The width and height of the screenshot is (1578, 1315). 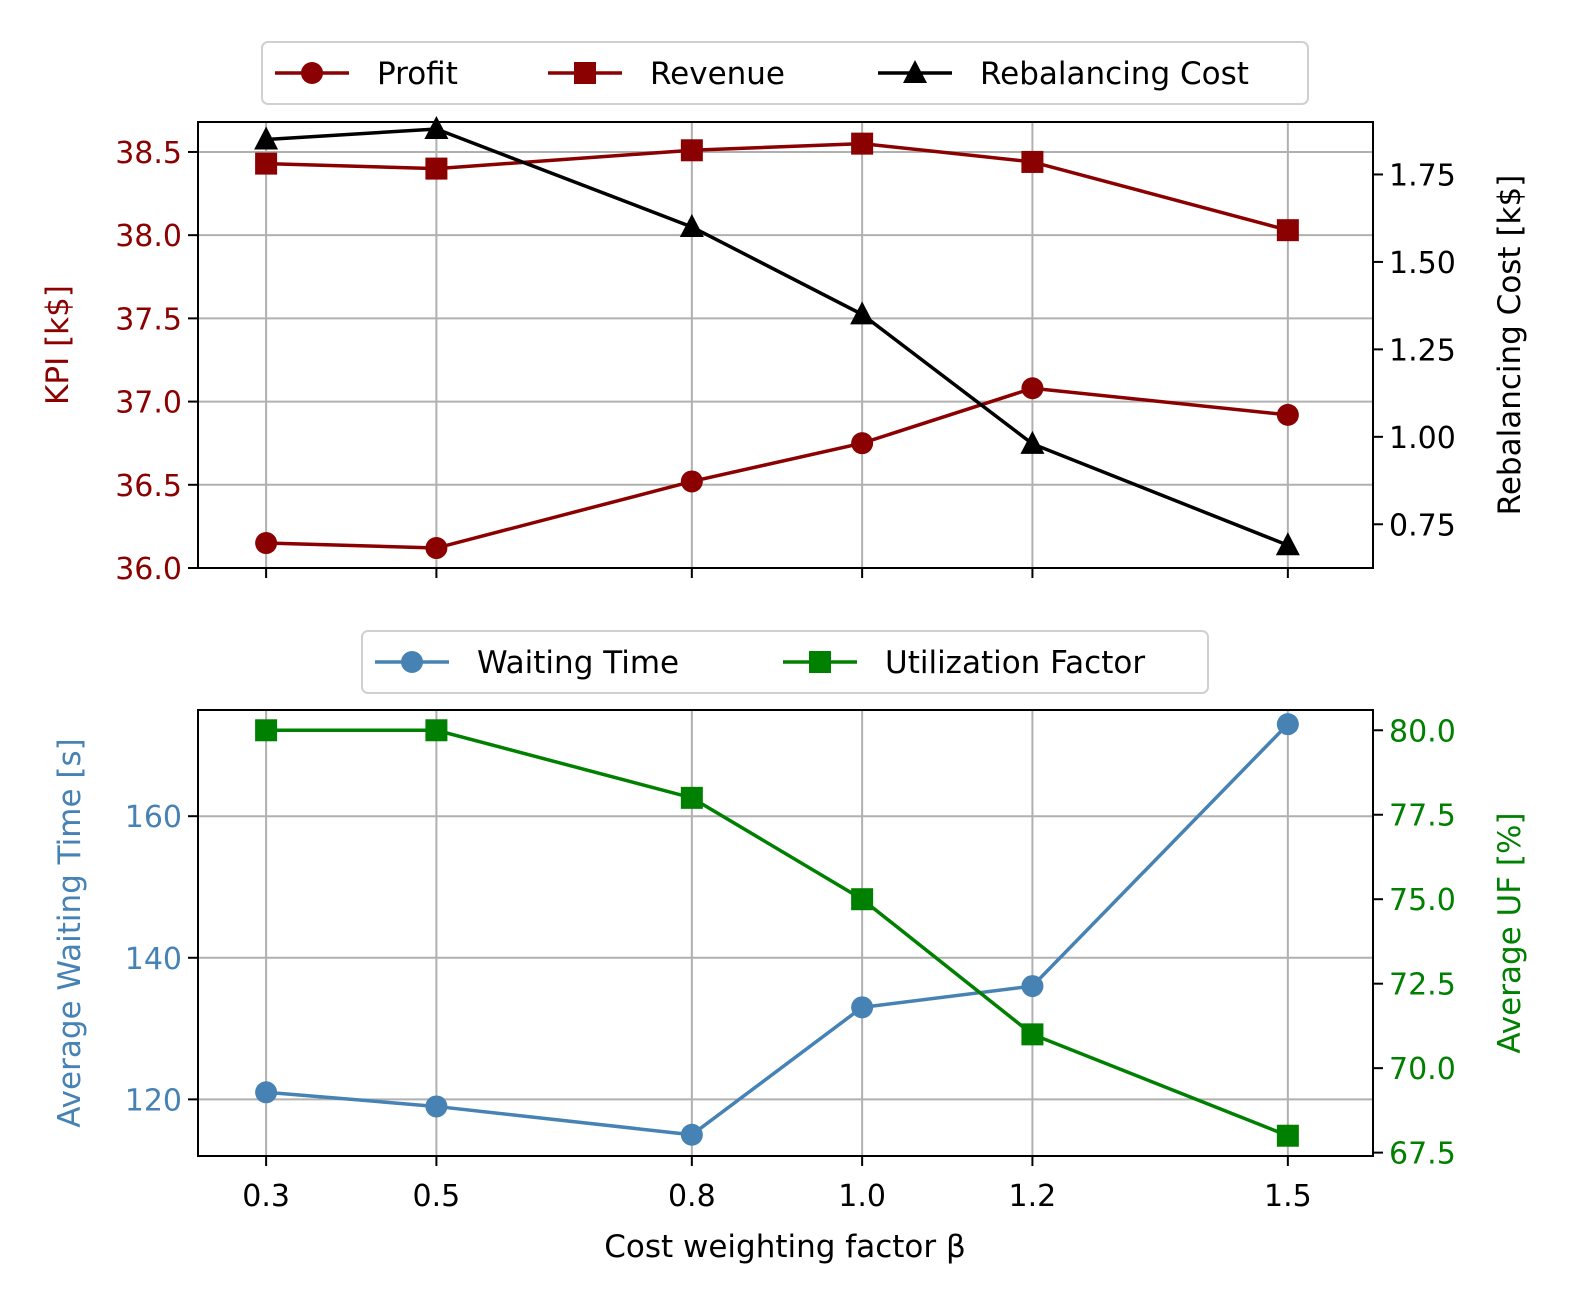 What do you see at coordinates (1422, 525) in the screenshot?
I see `right-tick-label: 0.75` at bounding box center [1422, 525].